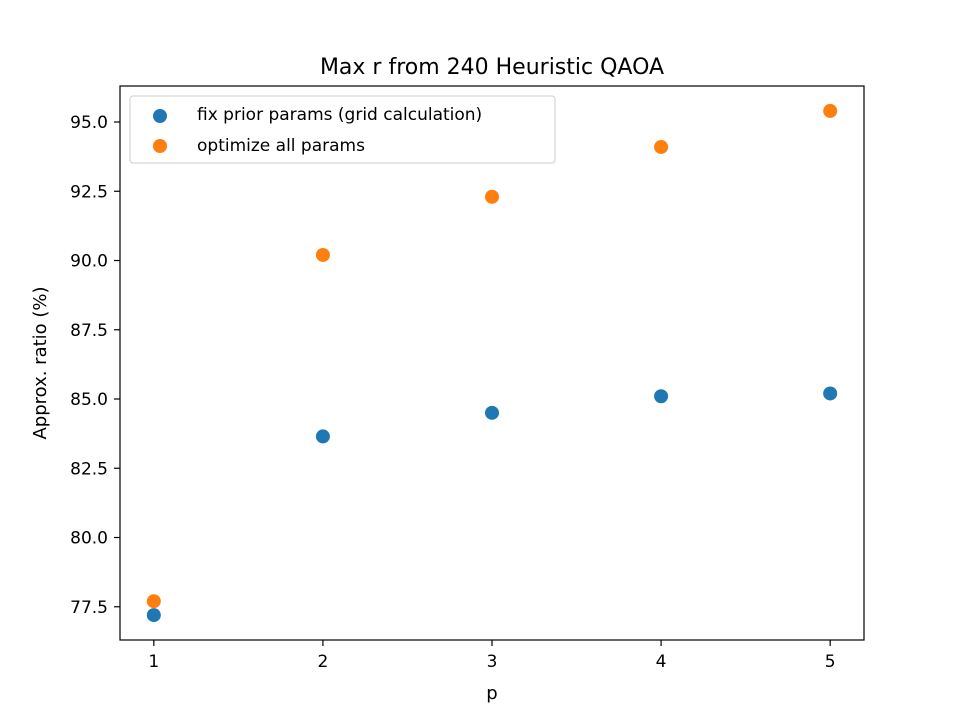  I want to click on y-tick-label: 87.5, so click(89, 331).